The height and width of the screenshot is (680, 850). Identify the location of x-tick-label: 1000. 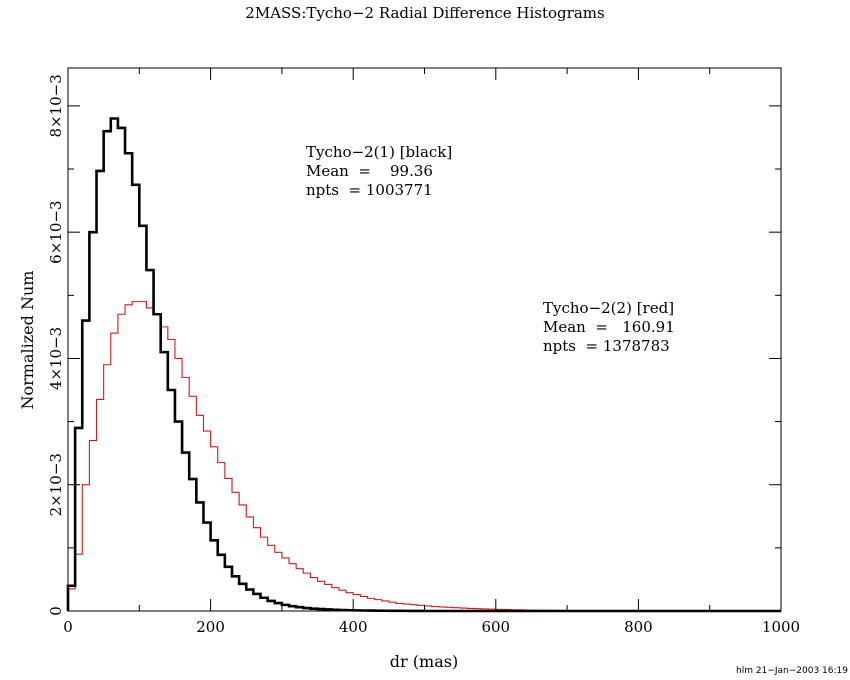
(781, 627).